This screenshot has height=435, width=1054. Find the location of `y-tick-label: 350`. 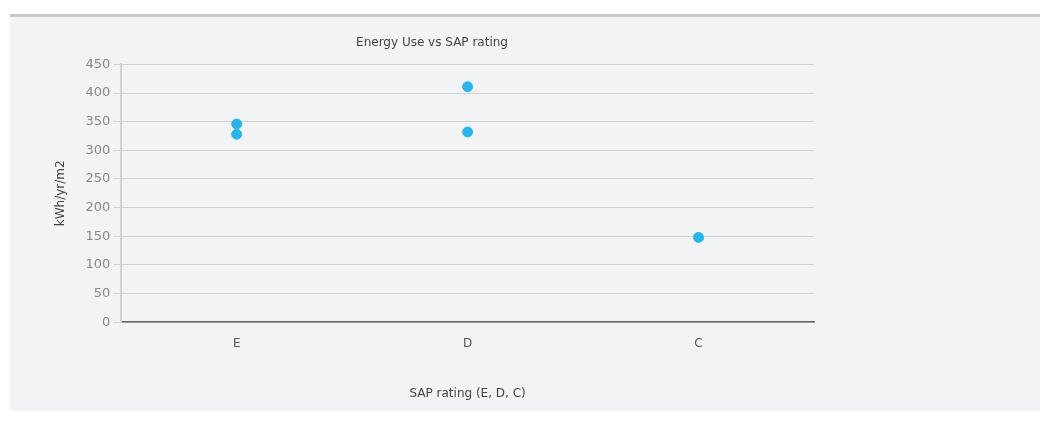

y-tick-label: 350 is located at coordinates (98, 121).